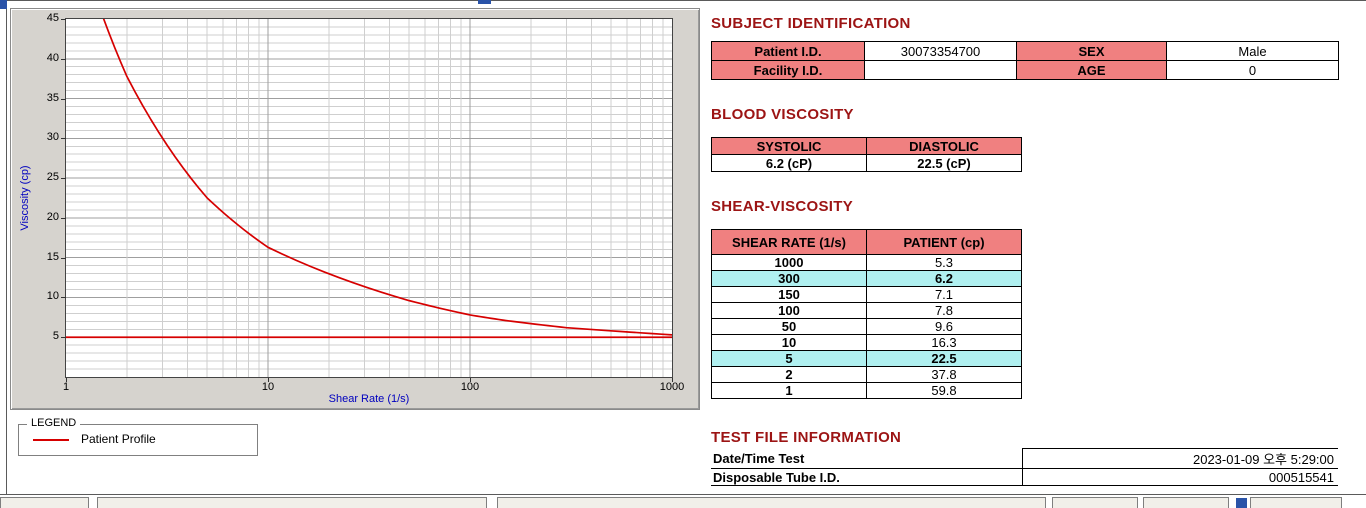 This screenshot has height=508, width=1366. I want to click on shear-rate-cell: 300, so click(789, 278).